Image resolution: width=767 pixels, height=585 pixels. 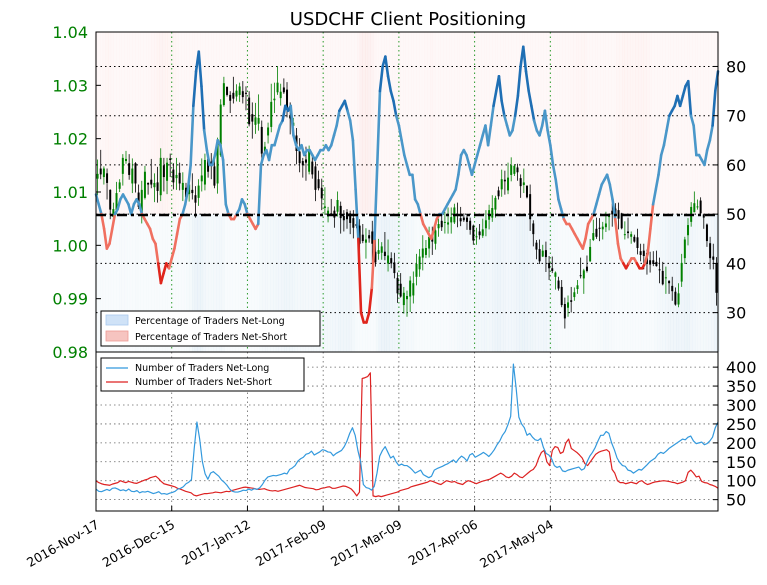 What do you see at coordinates (211, 337) in the screenshot?
I see `legend-label-percent-net-short: Percentage of Traders Net-Short` at bounding box center [211, 337].